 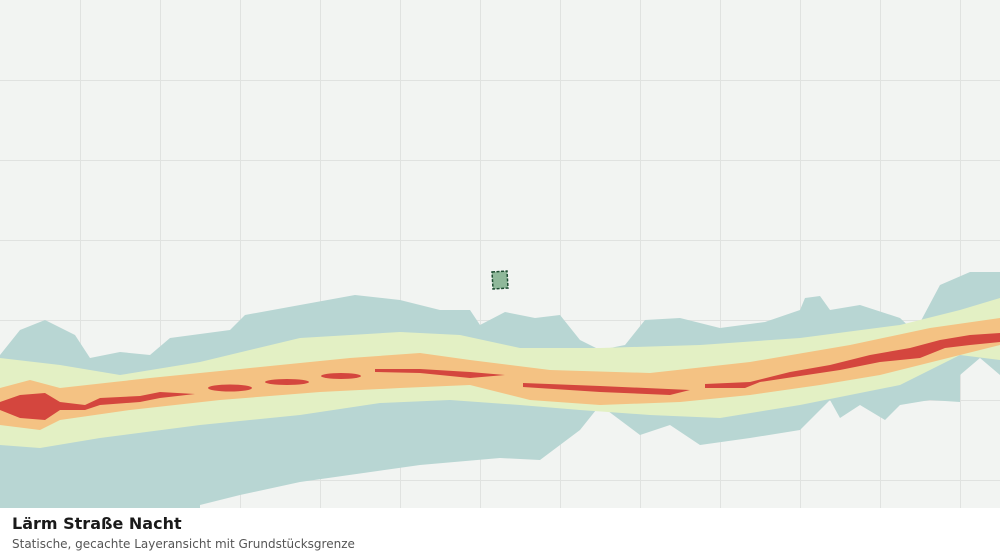 What do you see at coordinates (500, 280) in the screenshot?
I see `property-boundary` at bounding box center [500, 280].